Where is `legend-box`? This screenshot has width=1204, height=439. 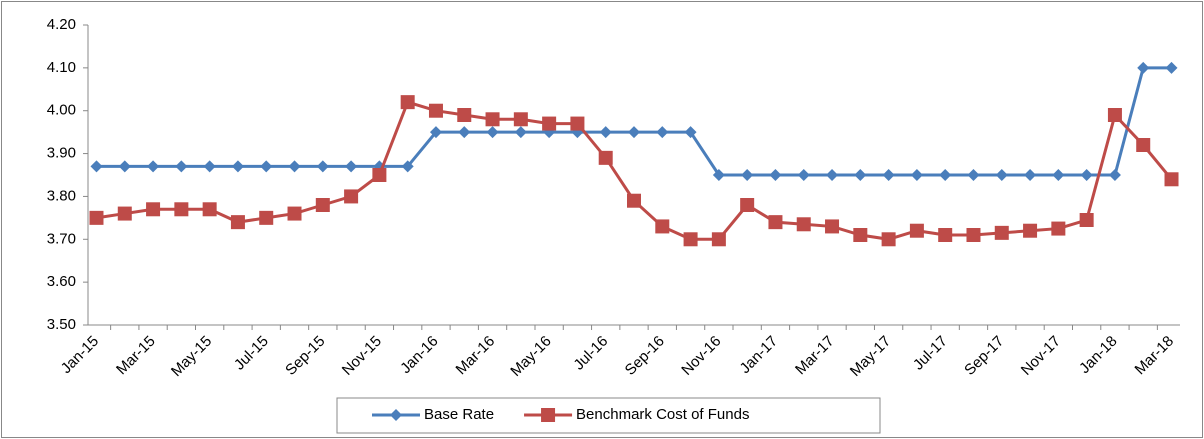 legend-box is located at coordinates (608, 415).